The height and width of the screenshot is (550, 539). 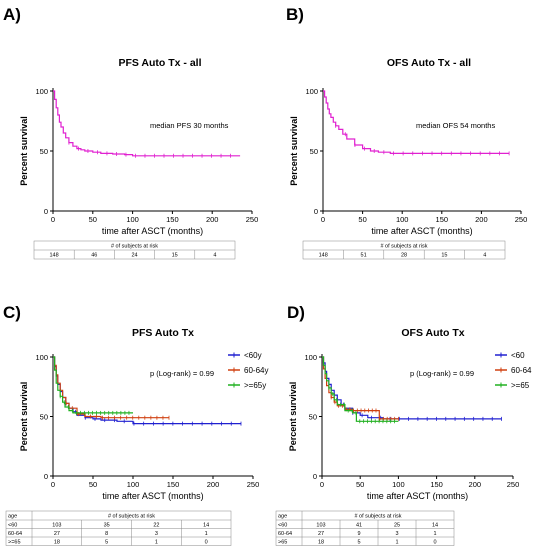 I want to click on panel-label: A), so click(x=12, y=14).